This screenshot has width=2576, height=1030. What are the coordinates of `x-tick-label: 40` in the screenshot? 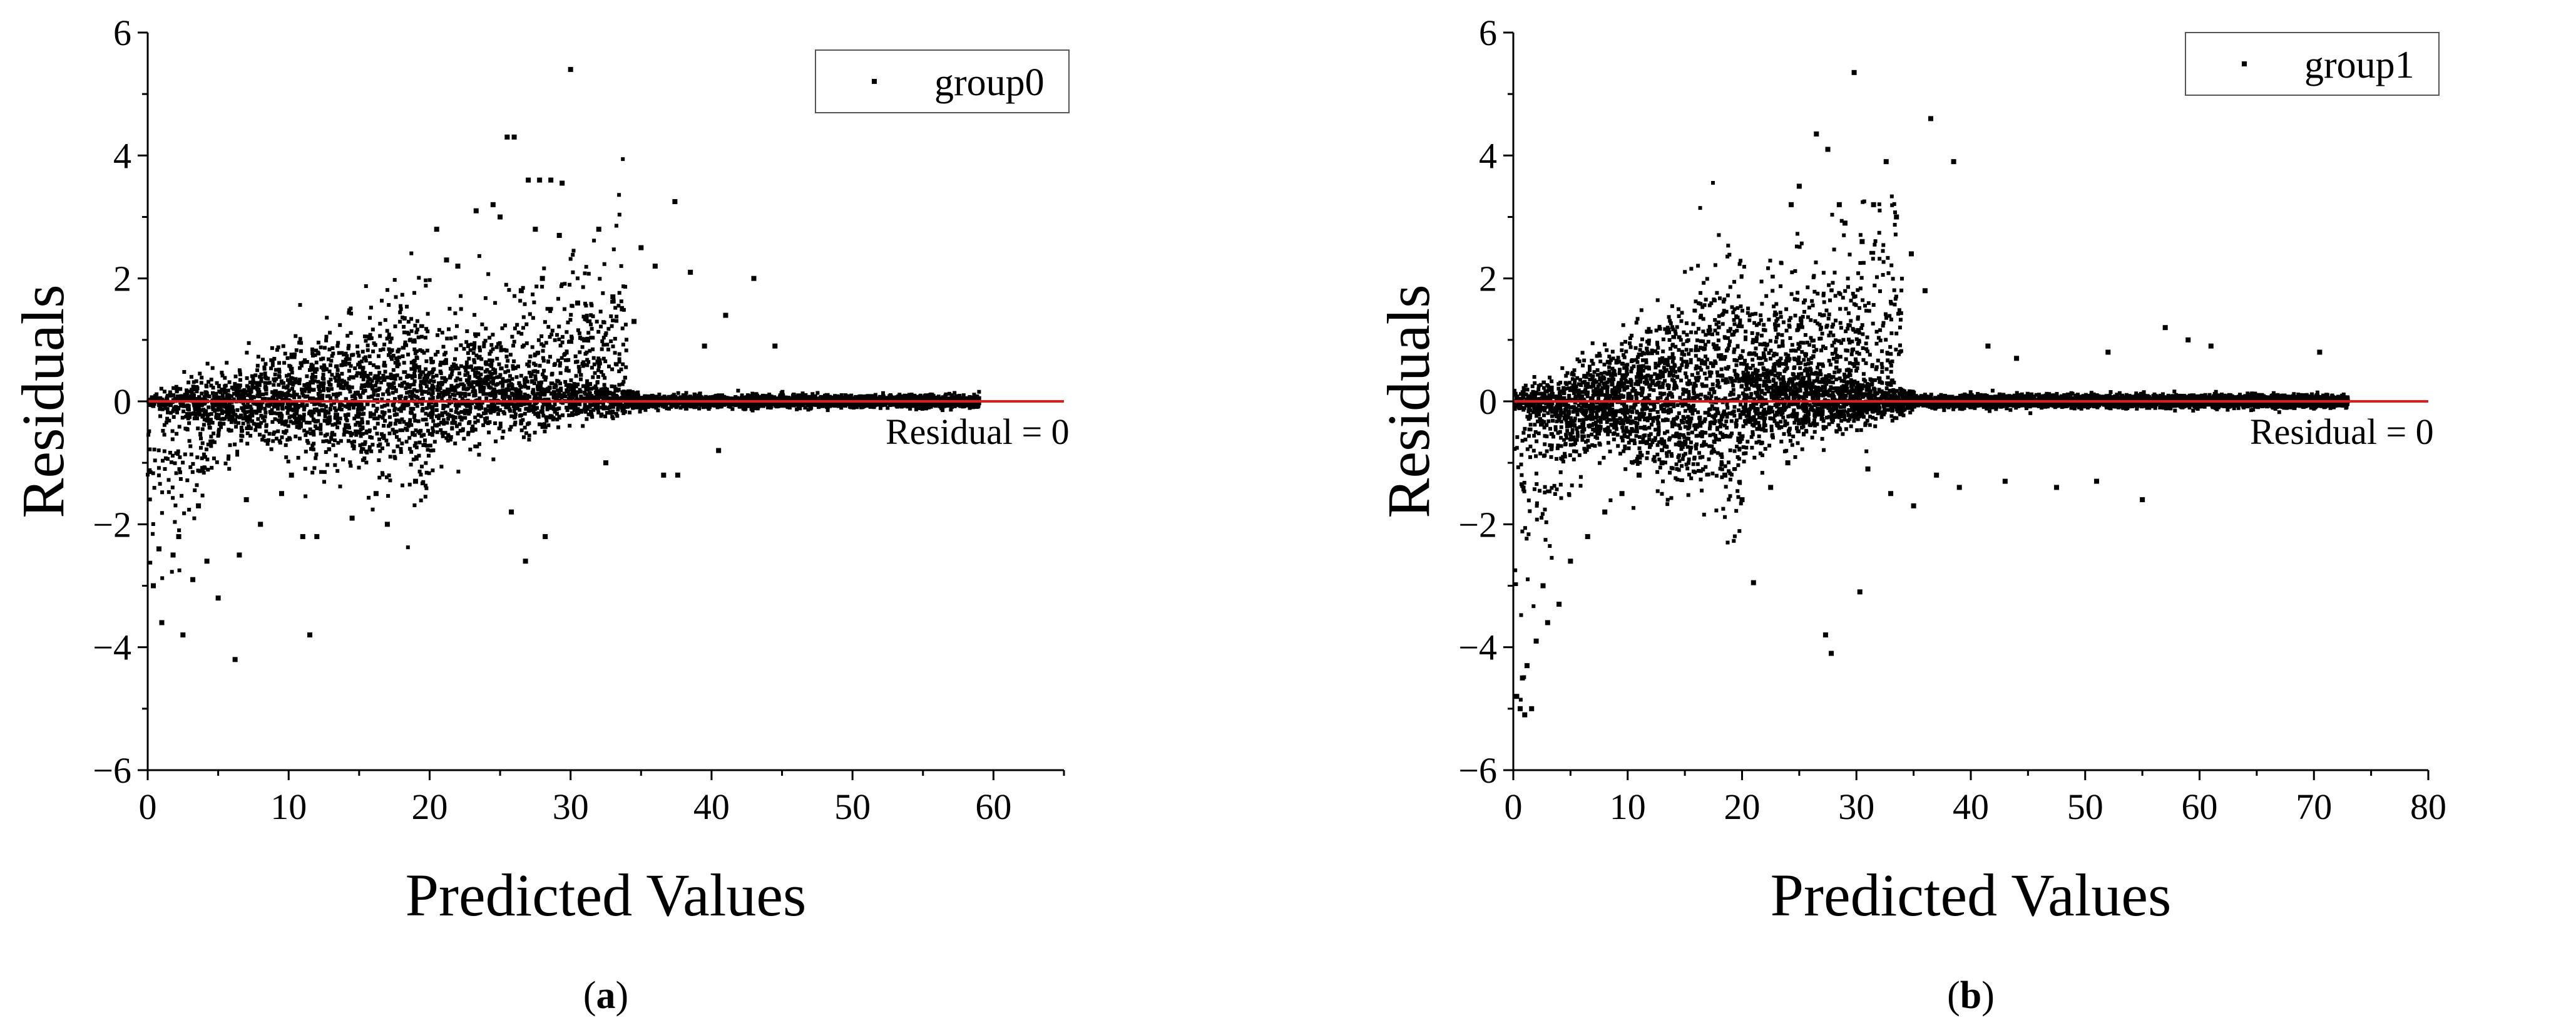 It's located at (711, 806).